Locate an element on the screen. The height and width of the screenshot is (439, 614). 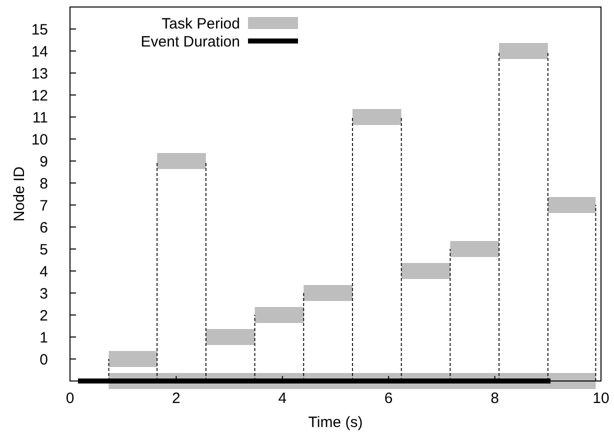
y-tick-label: 9 is located at coordinates (44, 161).